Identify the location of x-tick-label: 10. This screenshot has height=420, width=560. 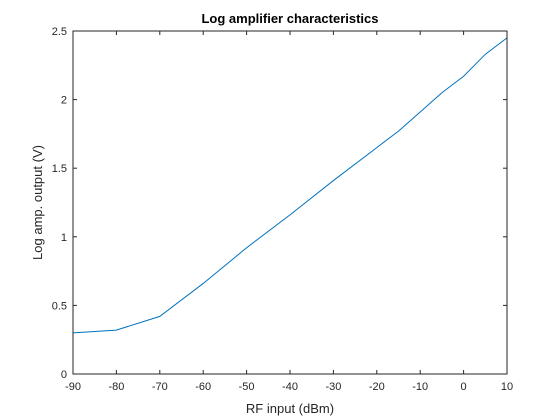
(507, 387).